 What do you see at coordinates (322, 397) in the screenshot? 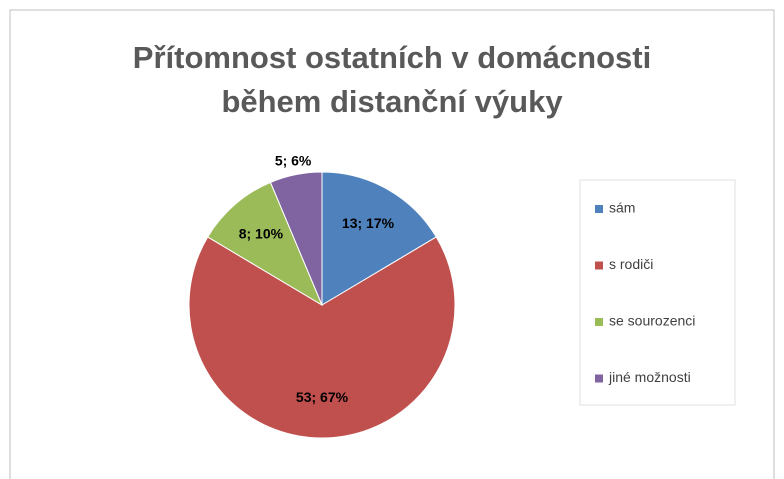
I see `data-label: 53; 67%` at bounding box center [322, 397].